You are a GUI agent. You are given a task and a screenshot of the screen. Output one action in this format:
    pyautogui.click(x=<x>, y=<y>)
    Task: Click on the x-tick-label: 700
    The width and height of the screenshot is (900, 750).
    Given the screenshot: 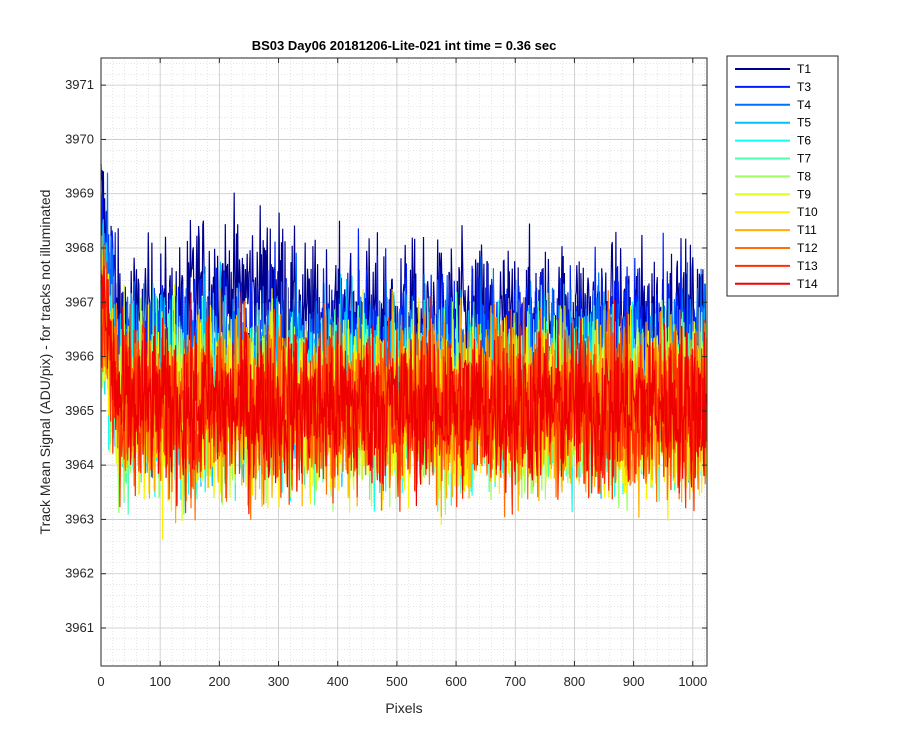 What is the action you would take?
    pyautogui.click(x=515, y=681)
    